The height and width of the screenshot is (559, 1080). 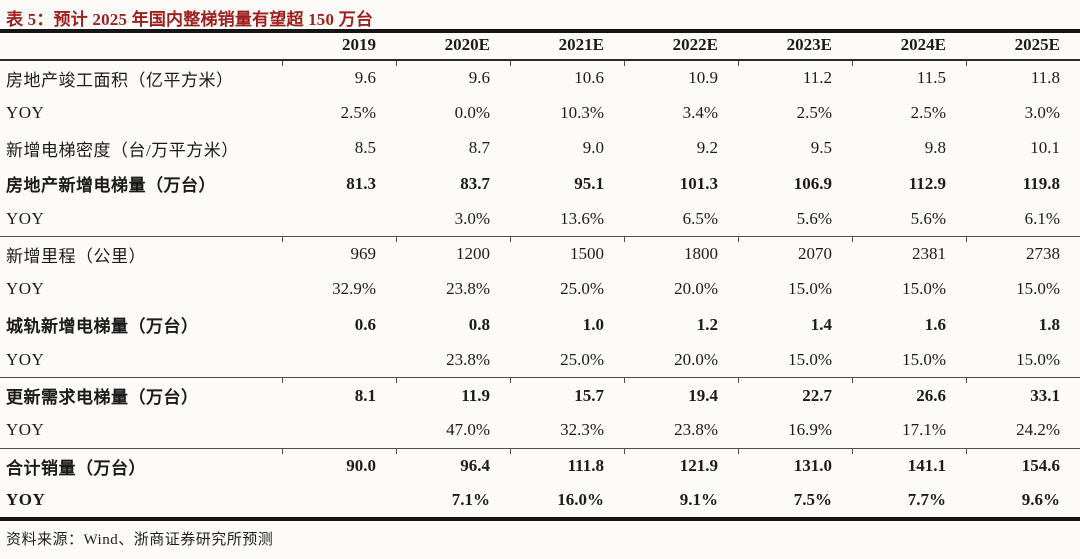 I want to click on value-cell: 8.7, so click(x=479, y=148).